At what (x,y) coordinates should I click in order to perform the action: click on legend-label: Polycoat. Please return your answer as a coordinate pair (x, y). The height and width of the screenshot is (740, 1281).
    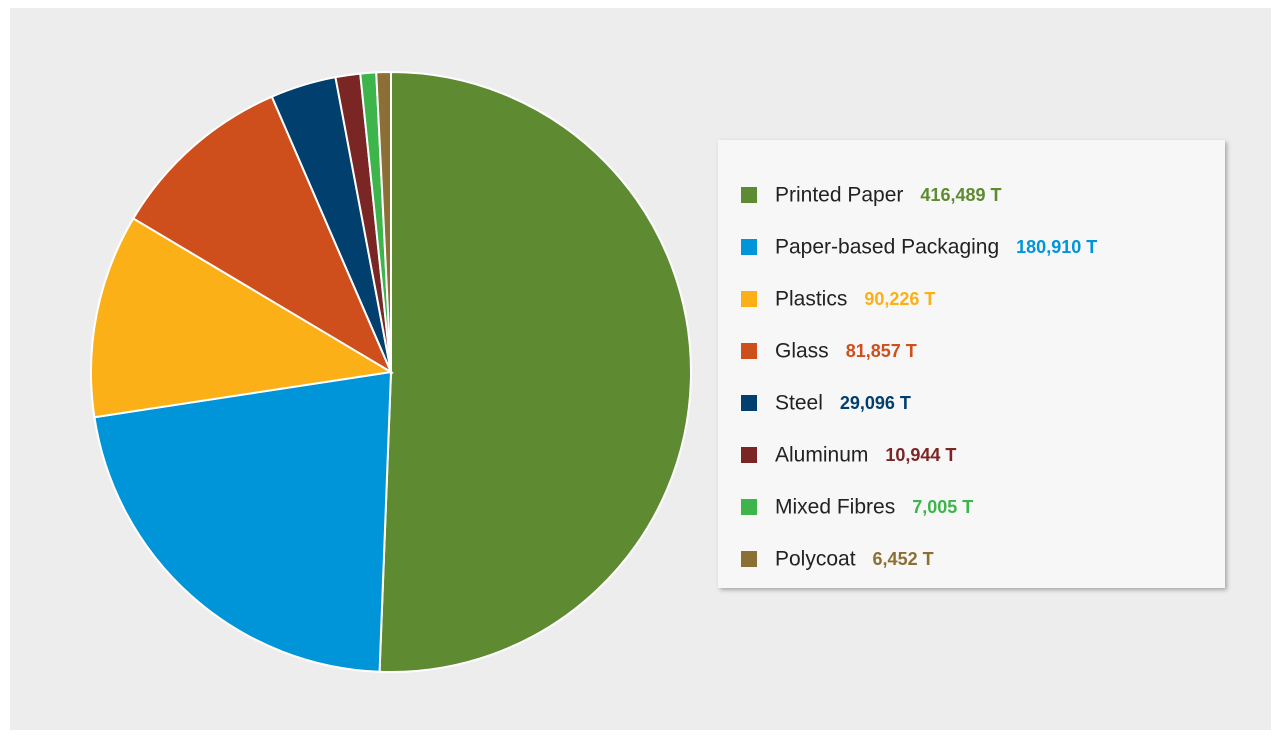
    Looking at the image, I should click on (815, 559).